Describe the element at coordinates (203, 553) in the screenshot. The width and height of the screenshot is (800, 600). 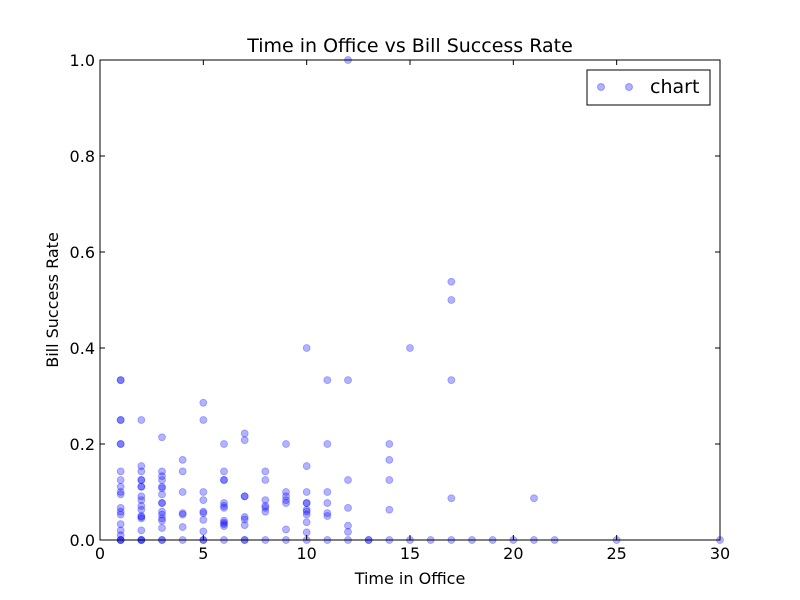
I see `x-tick-label: 5` at that location.